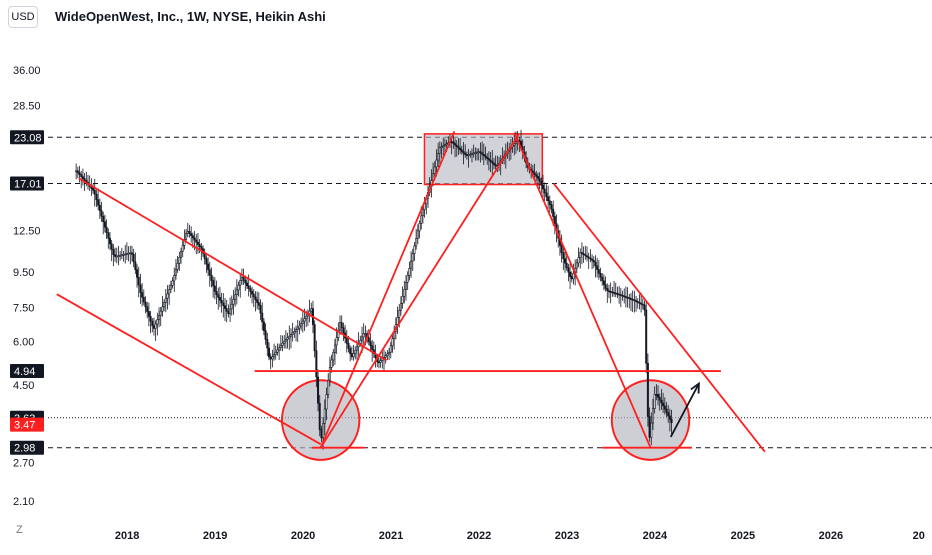  Describe the element at coordinates (655, 536) in the screenshot. I see `x-tick-label: 2024` at that location.